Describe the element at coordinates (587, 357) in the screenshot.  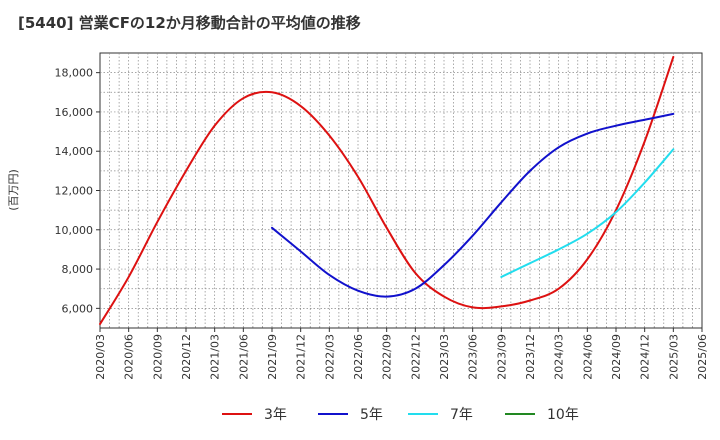
I see `x-tick-label: 2024/06` at that location.